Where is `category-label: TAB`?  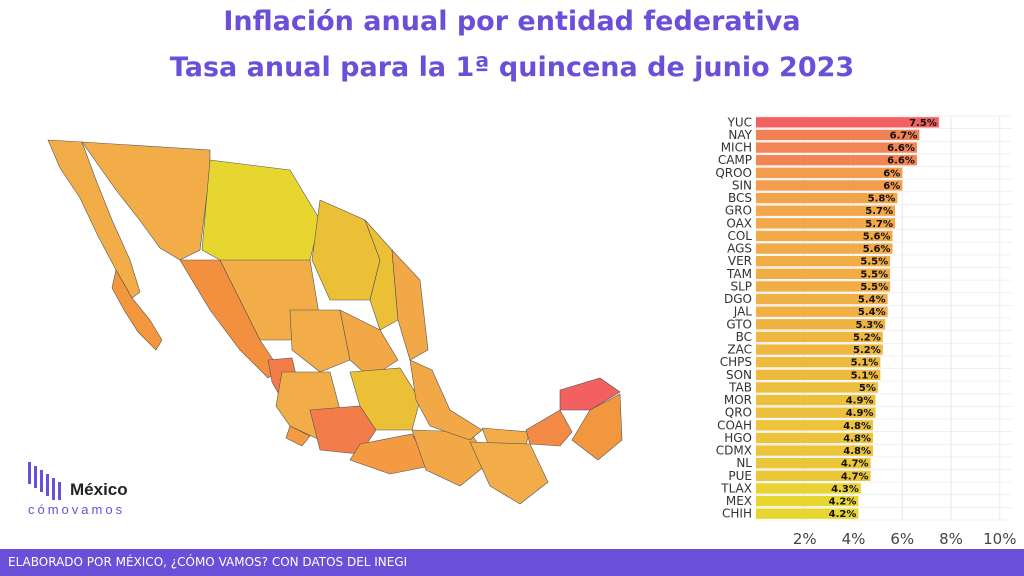
category-label: TAB is located at coordinates (740, 387).